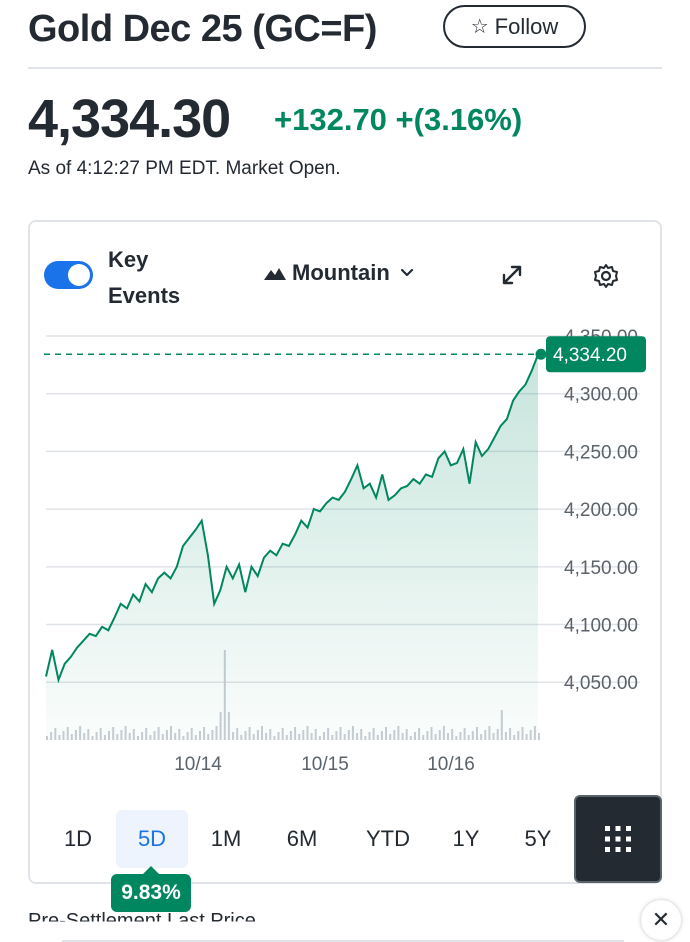 The image size is (690, 942). Describe the element at coordinates (388, 838) in the screenshot. I see `range-ytd: YTD` at that location.